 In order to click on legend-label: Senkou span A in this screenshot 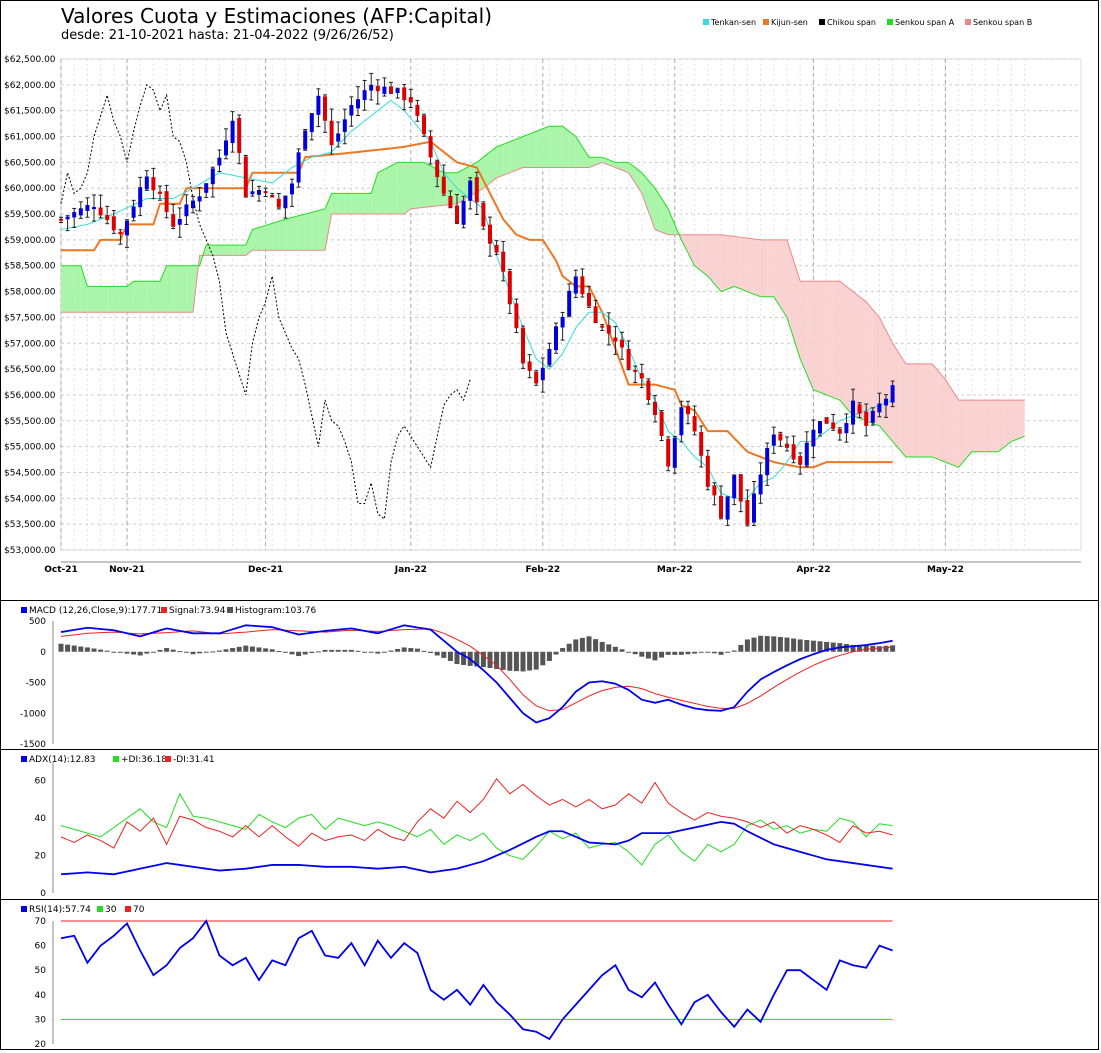, I will do `click(925, 22)`.